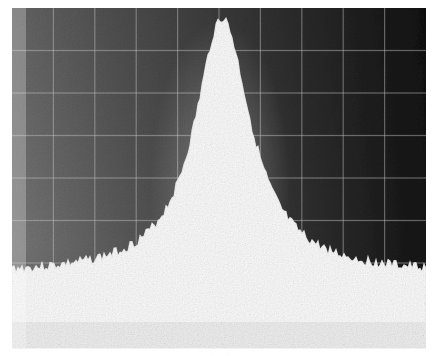 This screenshot has width=434, height=356. What do you see at coordinates (219, 335) in the screenshot?
I see `baseline-band` at bounding box center [219, 335].